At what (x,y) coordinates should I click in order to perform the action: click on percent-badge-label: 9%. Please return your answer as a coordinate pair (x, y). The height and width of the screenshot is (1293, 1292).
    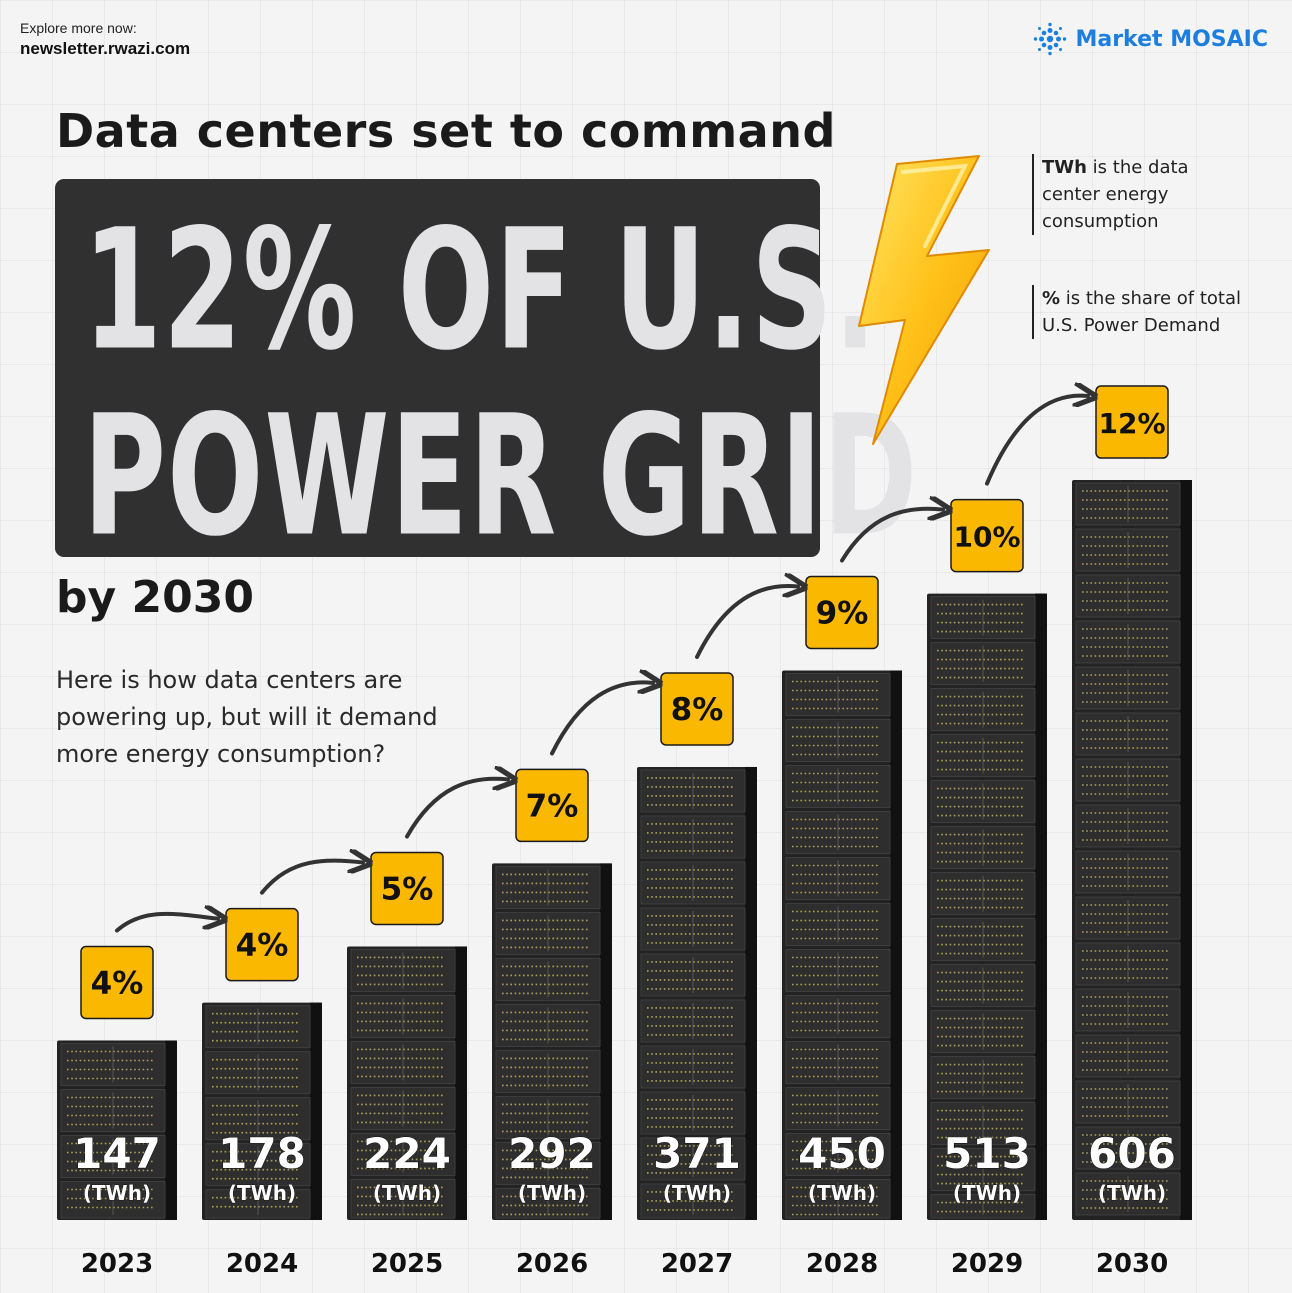
    Looking at the image, I should click on (842, 613).